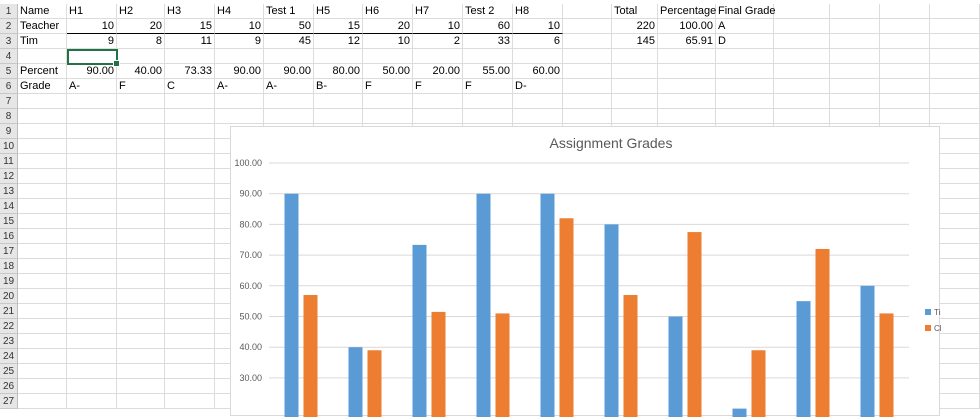 This screenshot has height=420, width=980. What do you see at coordinates (289, 86) in the screenshot?
I see `grade-cell: A-` at bounding box center [289, 86].